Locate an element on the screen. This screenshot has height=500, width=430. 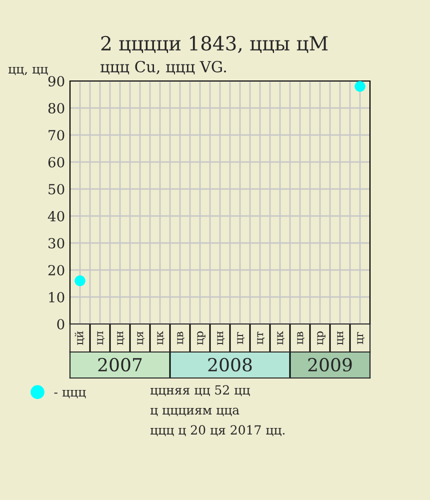
text: ццняя цц 52 цц is located at coordinates (200, 390).